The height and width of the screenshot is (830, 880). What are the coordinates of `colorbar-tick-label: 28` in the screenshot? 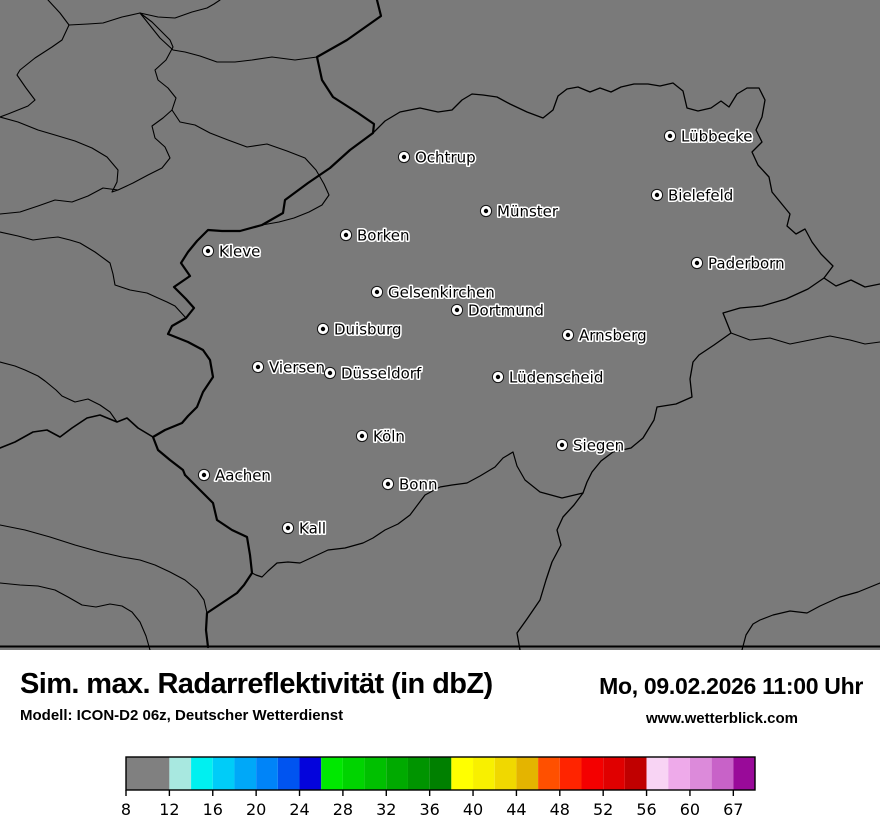 It's located at (343, 809).